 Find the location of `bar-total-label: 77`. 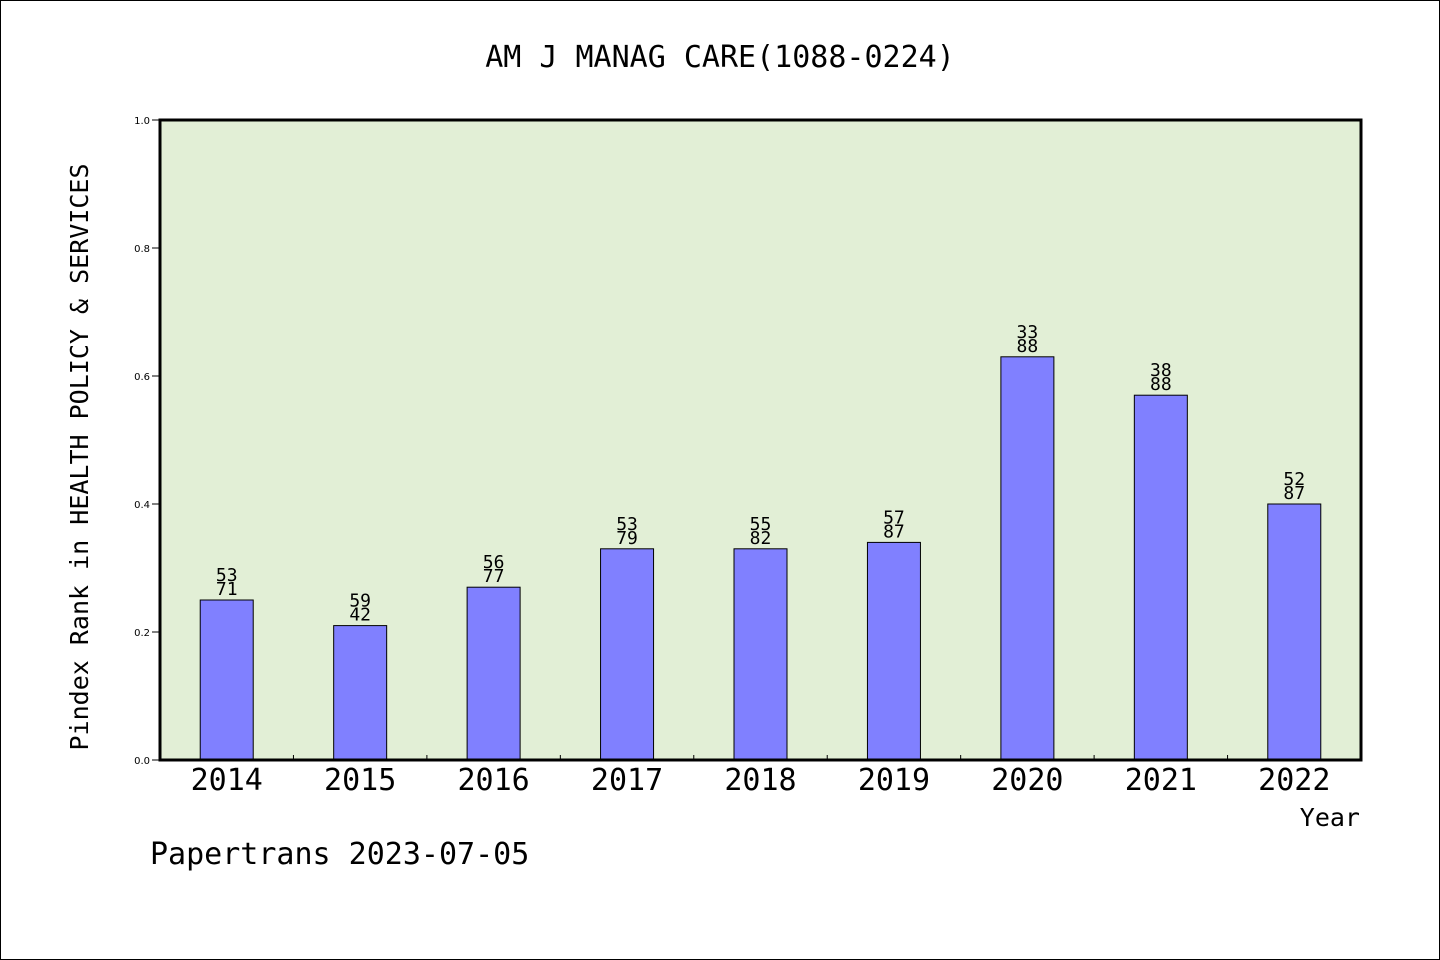

bar-total-label: 77 is located at coordinates (494, 576).